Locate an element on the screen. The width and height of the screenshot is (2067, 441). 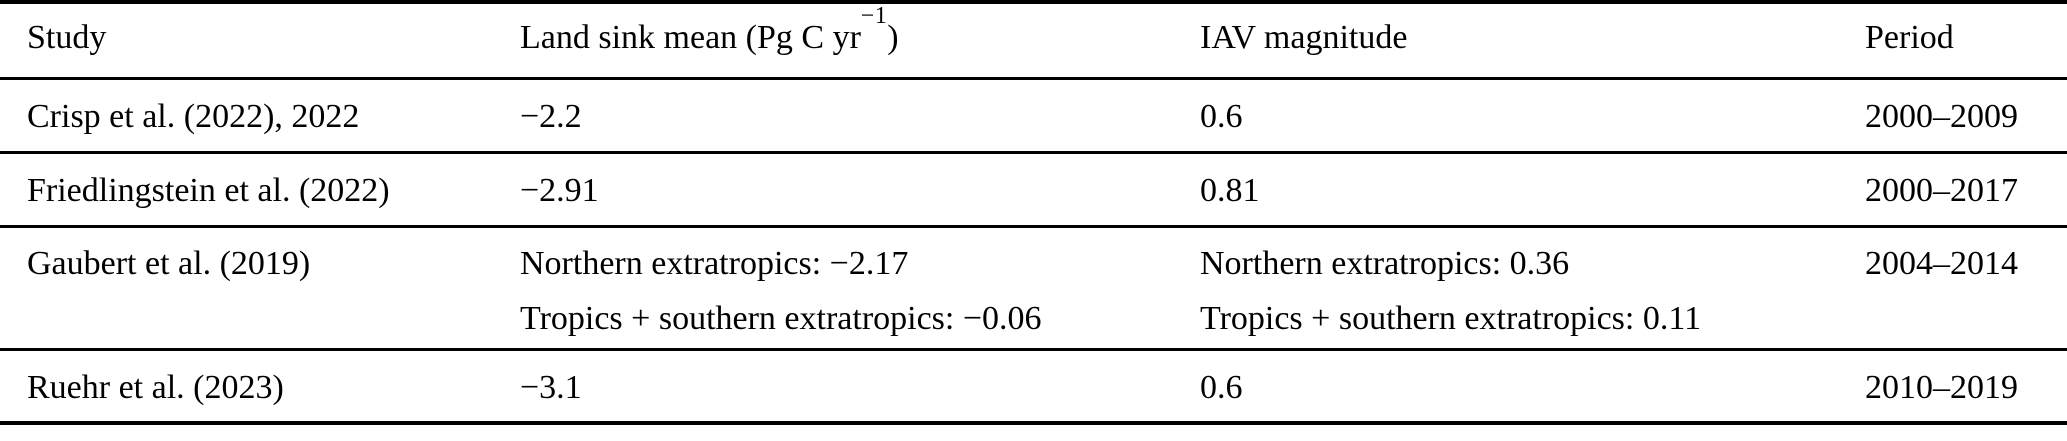
col-header-iav-magnitude: IAV magnitude is located at coordinates (1304, 37).